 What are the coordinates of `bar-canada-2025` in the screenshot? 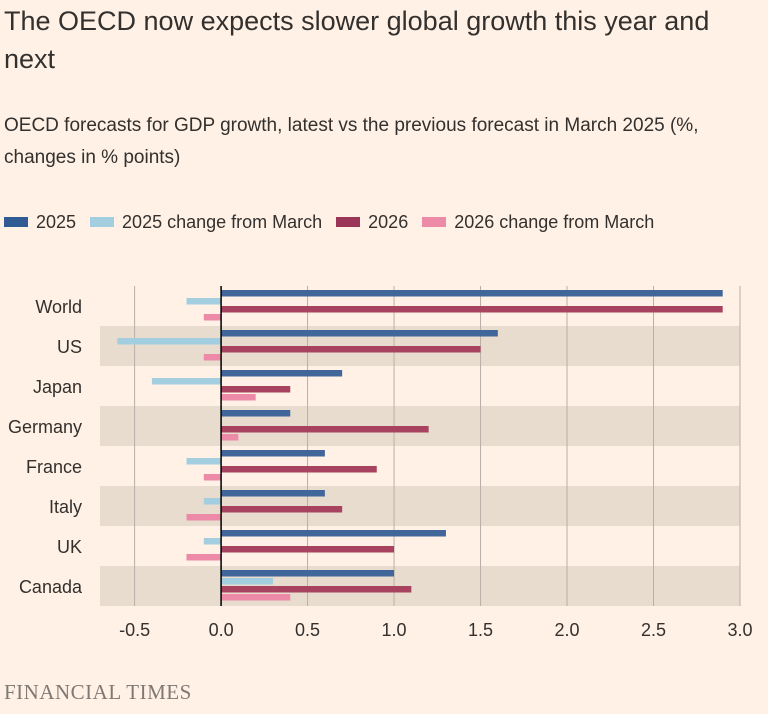 It's located at (308, 573).